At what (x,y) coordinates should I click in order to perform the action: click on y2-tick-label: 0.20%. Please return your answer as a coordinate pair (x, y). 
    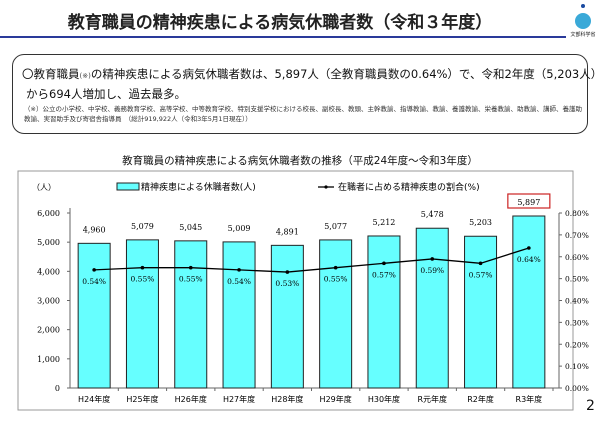
    Looking at the image, I should click on (577, 344).